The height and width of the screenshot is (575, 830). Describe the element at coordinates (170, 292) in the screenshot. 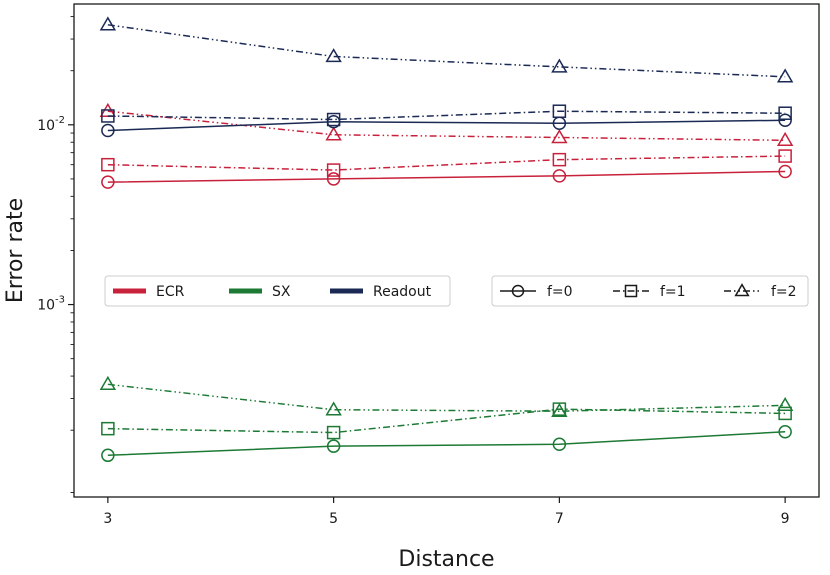

I see `legend-label: ECR` at that location.